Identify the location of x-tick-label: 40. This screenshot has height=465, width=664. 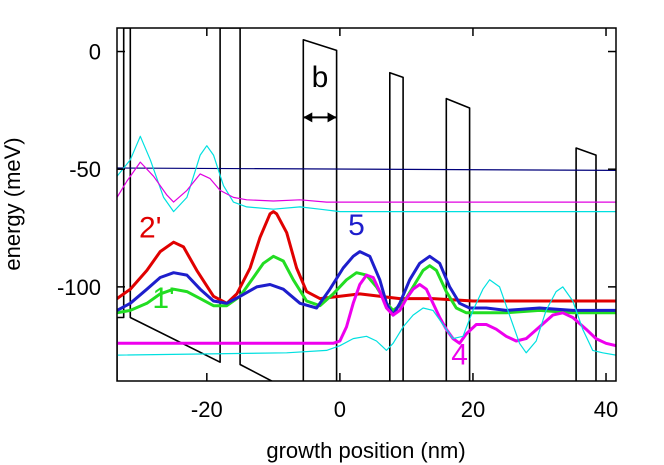
(606, 409).